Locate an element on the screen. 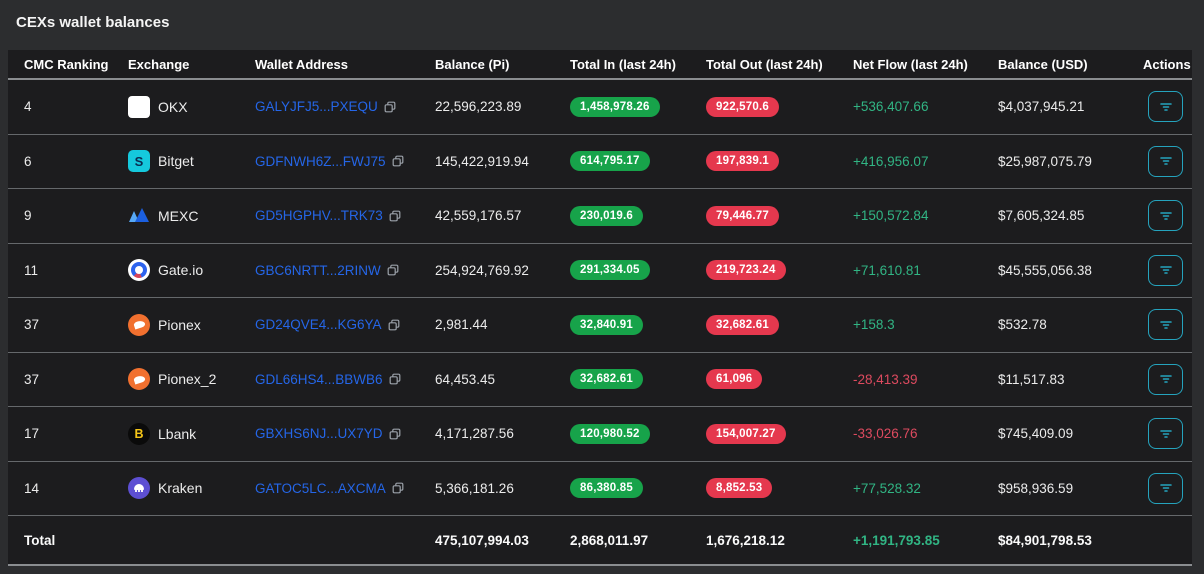  net-flow-value: -33,026.76 is located at coordinates (885, 434).